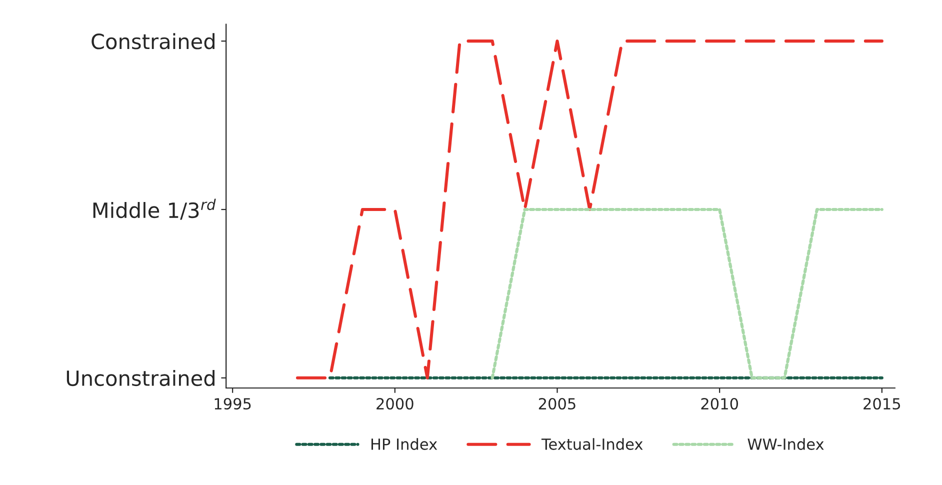  Describe the element at coordinates (786, 444) in the screenshot. I see `legend-label: WW-Index` at that location.